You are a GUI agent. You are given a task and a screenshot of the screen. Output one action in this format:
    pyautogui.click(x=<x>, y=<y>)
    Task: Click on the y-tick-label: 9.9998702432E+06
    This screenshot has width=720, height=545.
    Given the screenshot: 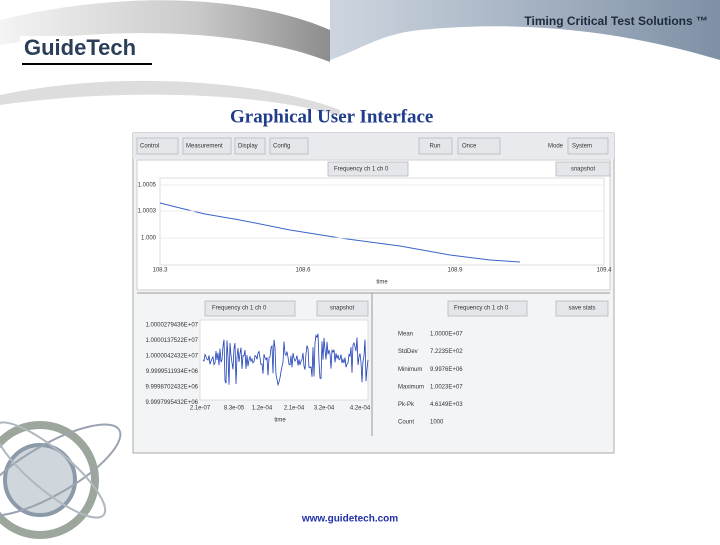 What is the action you would take?
    pyautogui.click(x=171, y=388)
    